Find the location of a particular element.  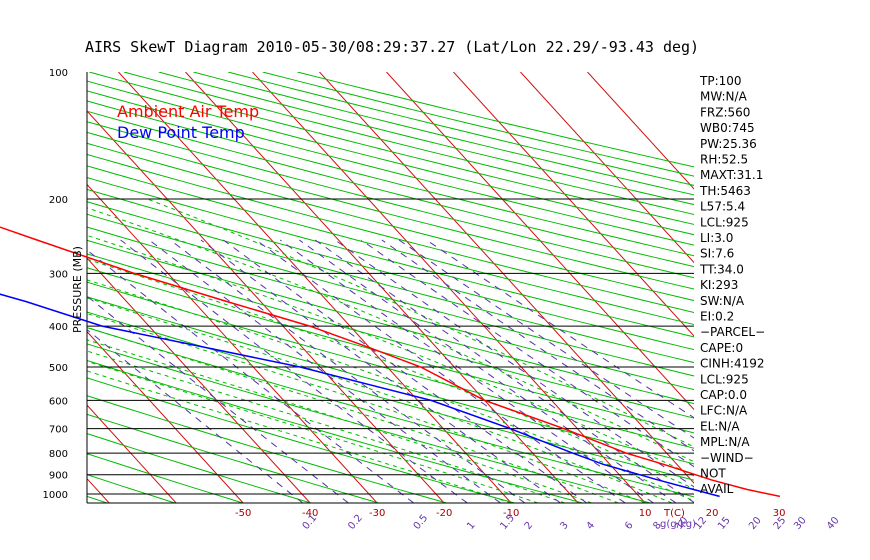

bottom-temp-tick-label: 10 is located at coordinates (645, 513).